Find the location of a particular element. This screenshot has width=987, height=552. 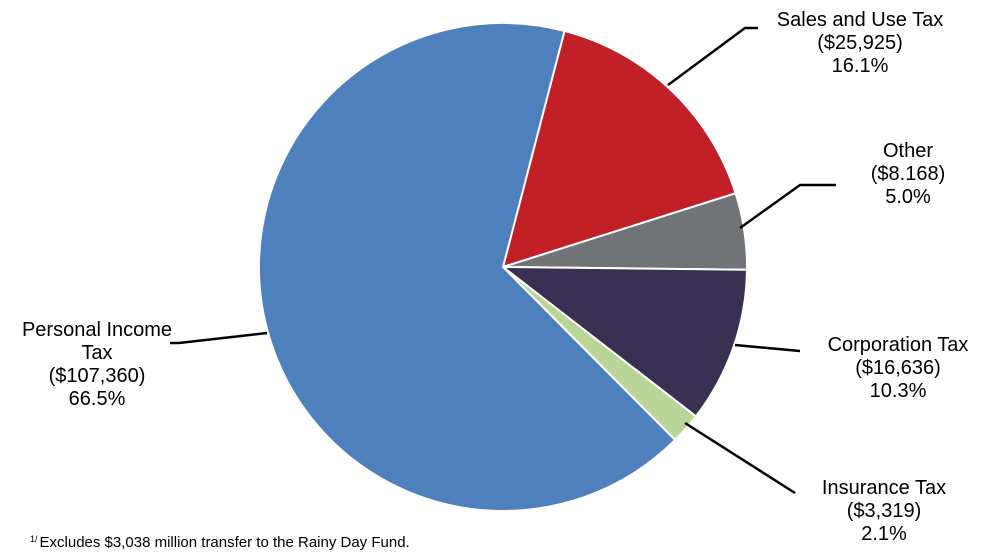

leader-line-corporation is located at coordinates (767, 348).